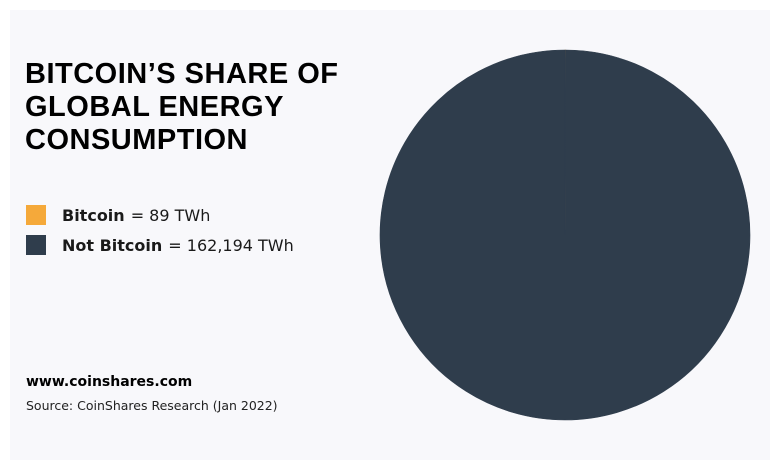  What do you see at coordinates (93, 215) in the screenshot?
I see `legend-label: Bitcoin` at bounding box center [93, 215].